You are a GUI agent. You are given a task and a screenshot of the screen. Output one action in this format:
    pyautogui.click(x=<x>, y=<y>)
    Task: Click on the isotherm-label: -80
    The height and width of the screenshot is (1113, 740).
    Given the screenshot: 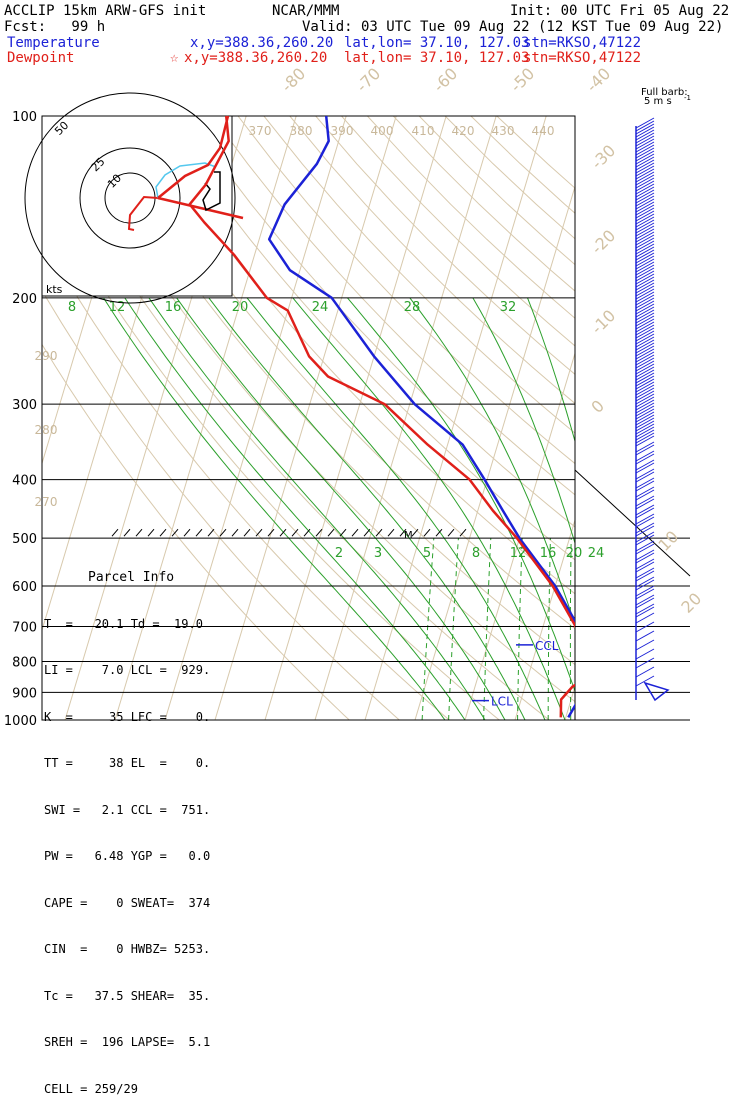 What is the action you would take?
    pyautogui.click(x=293, y=80)
    